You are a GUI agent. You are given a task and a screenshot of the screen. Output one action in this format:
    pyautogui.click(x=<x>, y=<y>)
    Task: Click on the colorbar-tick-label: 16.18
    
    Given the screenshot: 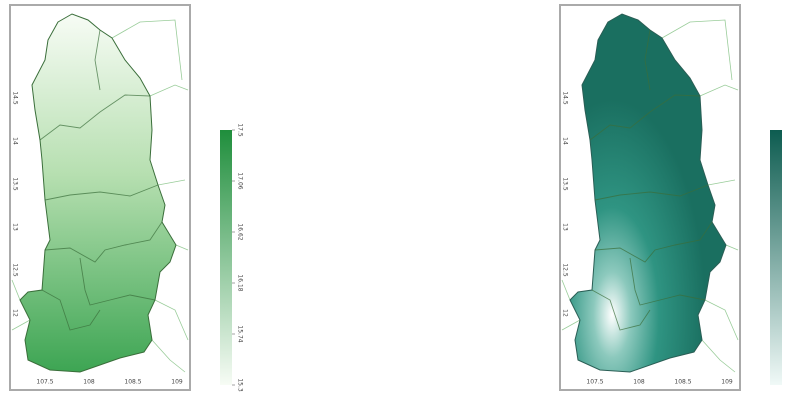 What is the action you would take?
    pyautogui.click(x=240, y=282)
    